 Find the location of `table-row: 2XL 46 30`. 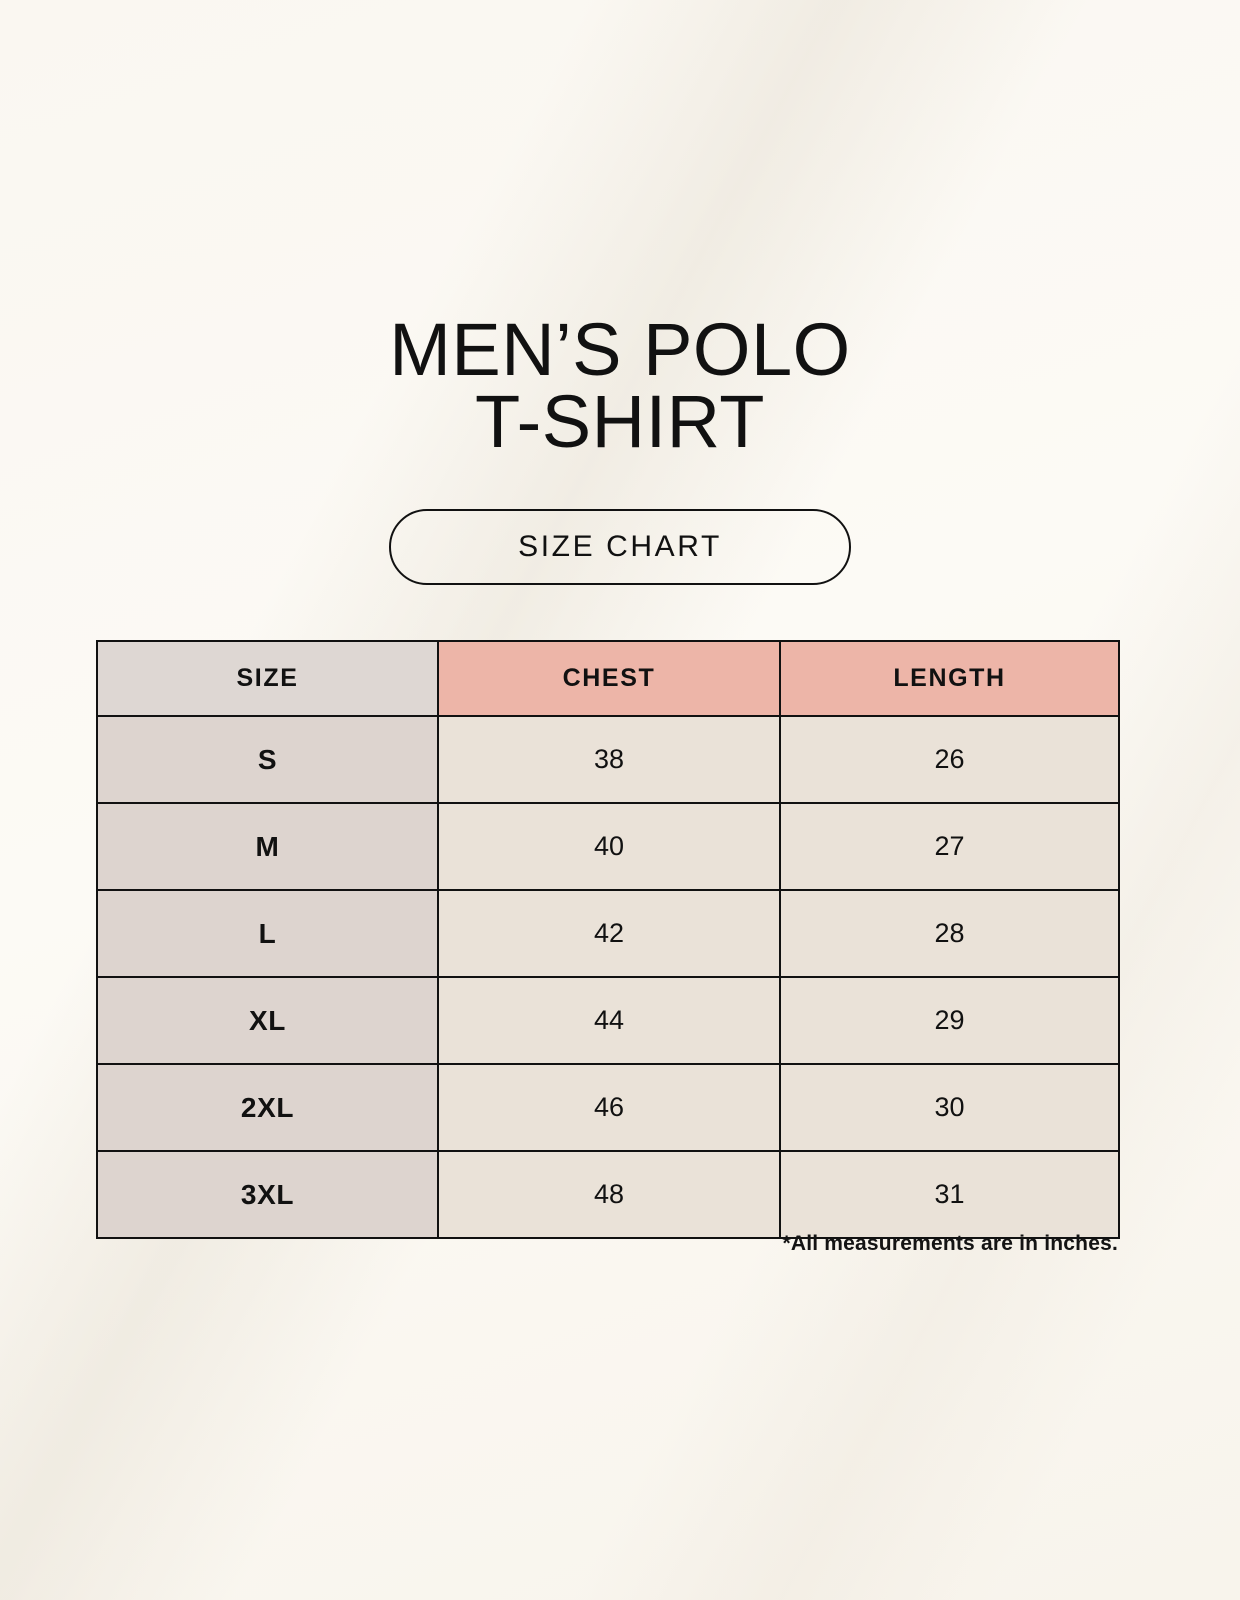

table-row: 2XL 46 30 is located at coordinates (608, 1107).